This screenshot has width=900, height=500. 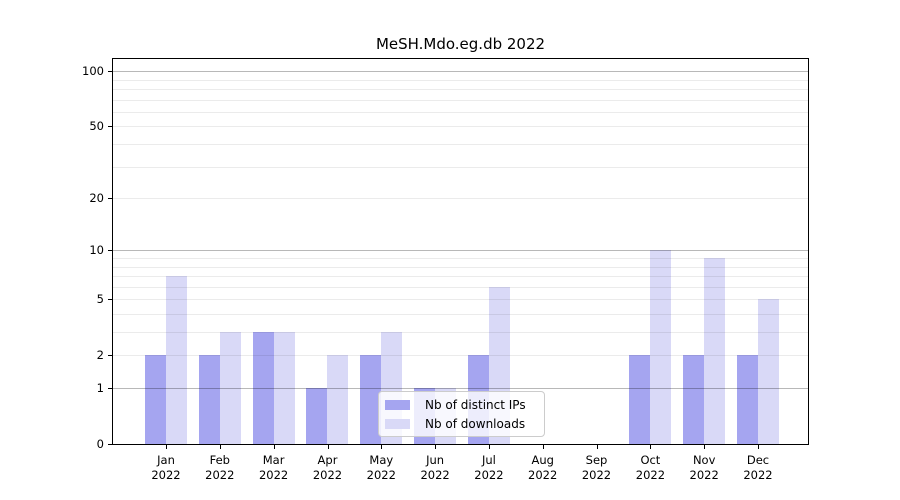 I want to click on x-tick-mark-jul, so click(x=489, y=447).